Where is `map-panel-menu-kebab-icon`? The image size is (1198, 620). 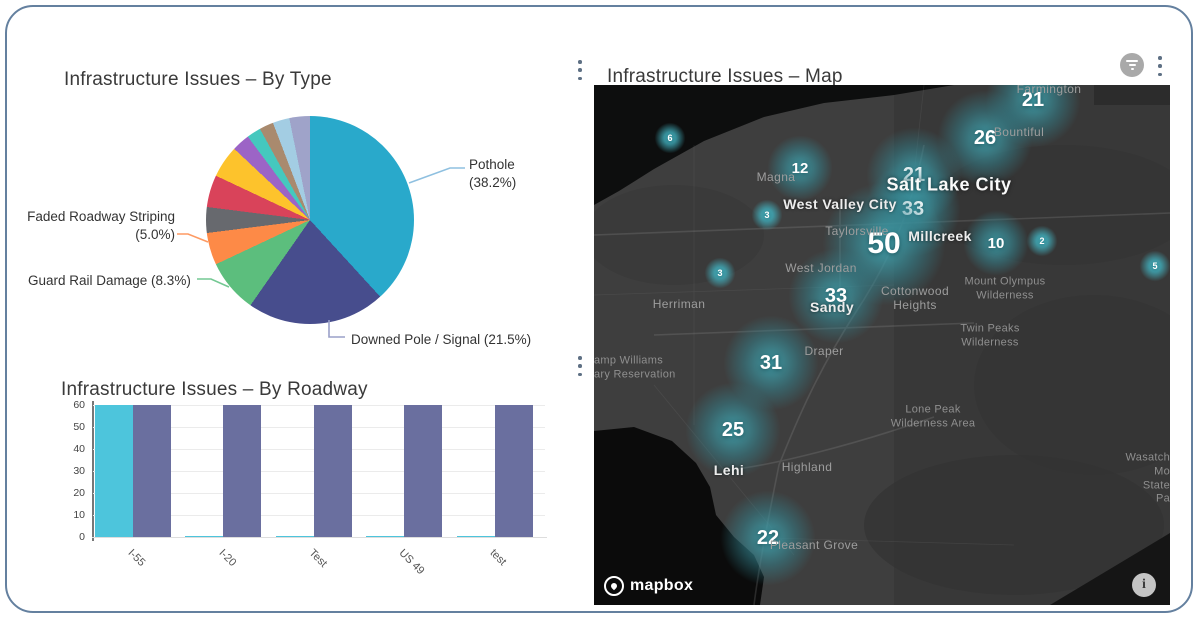
map-panel-menu-kebab-icon is located at coordinates (1160, 66).